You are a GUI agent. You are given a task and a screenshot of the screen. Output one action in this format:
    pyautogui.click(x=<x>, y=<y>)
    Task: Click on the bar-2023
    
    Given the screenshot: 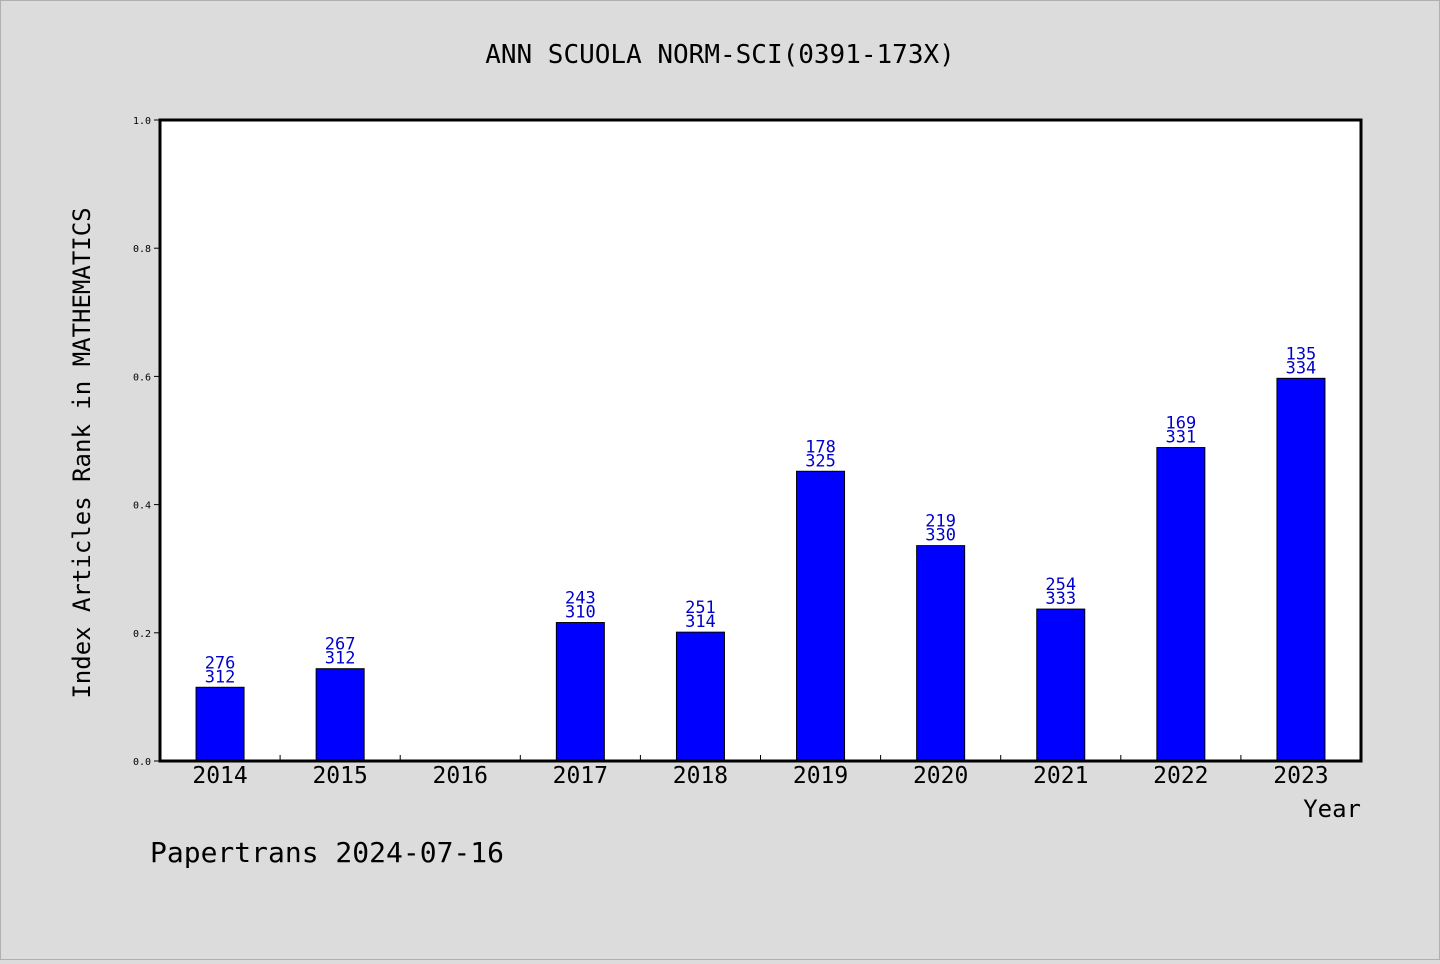 What is the action you would take?
    pyautogui.click(x=1301, y=569)
    